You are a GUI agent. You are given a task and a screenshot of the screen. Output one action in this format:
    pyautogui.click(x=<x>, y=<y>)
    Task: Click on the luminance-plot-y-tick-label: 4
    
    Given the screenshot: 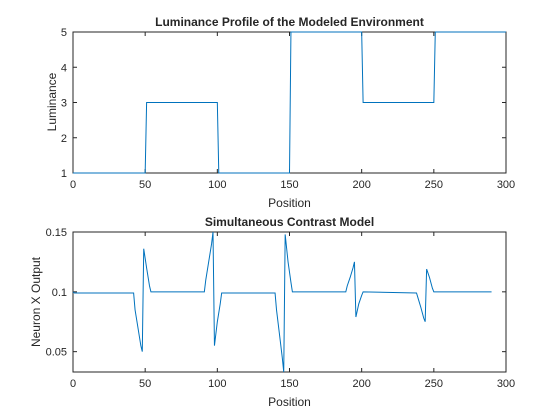 What is the action you would take?
    pyautogui.click(x=64, y=68)
    